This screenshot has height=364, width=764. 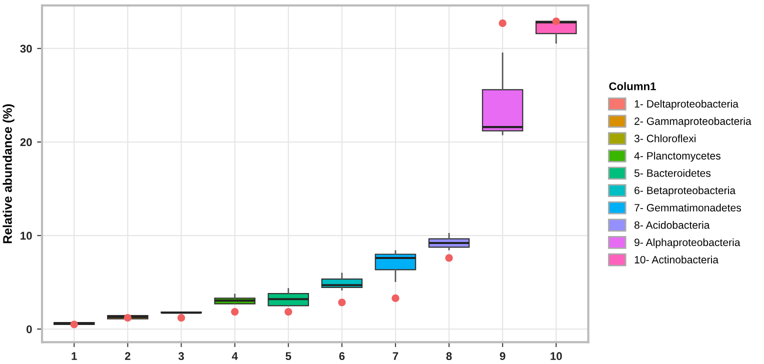 What do you see at coordinates (503, 356) in the screenshot?
I see `x-tick-label: 9` at bounding box center [503, 356].